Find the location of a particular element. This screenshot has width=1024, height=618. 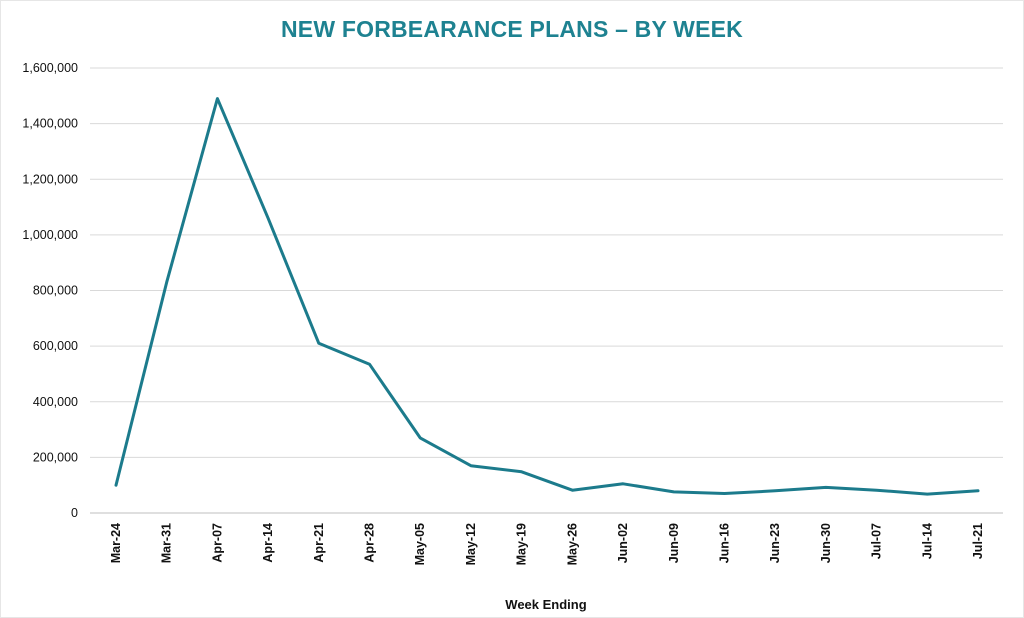

y-tick-label: 400,000 is located at coordinates (55, 402).